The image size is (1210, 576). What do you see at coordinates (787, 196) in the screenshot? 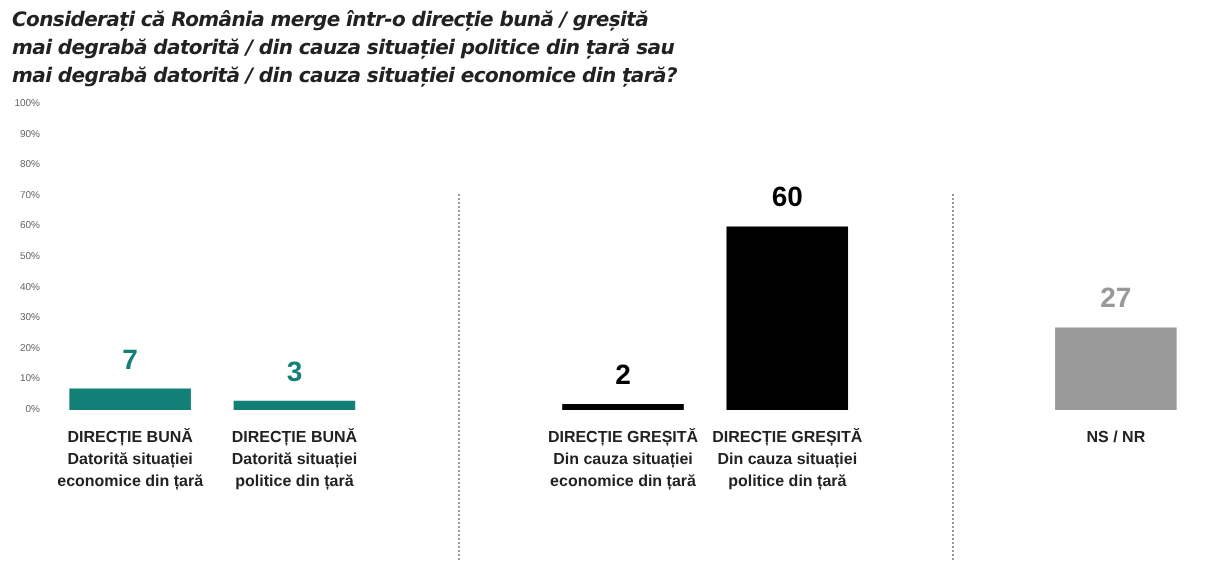
I see `data-label: 60` at bounding box center [787, 196].